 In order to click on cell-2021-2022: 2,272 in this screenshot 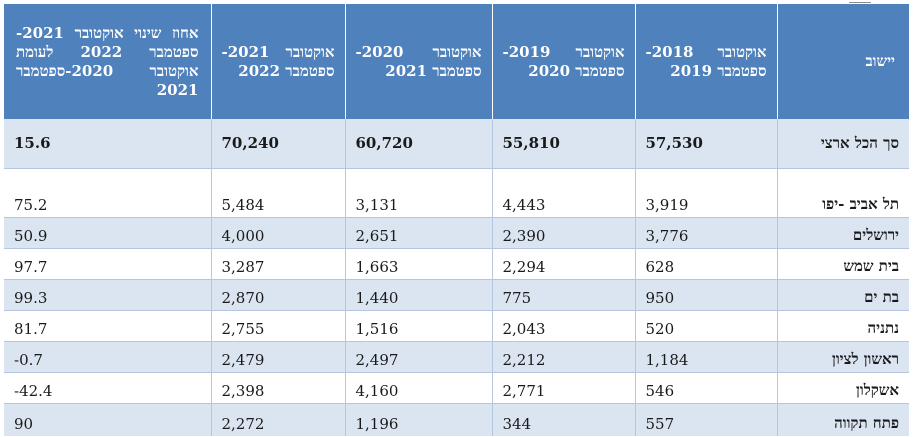, I will do `click(277, 419)`.